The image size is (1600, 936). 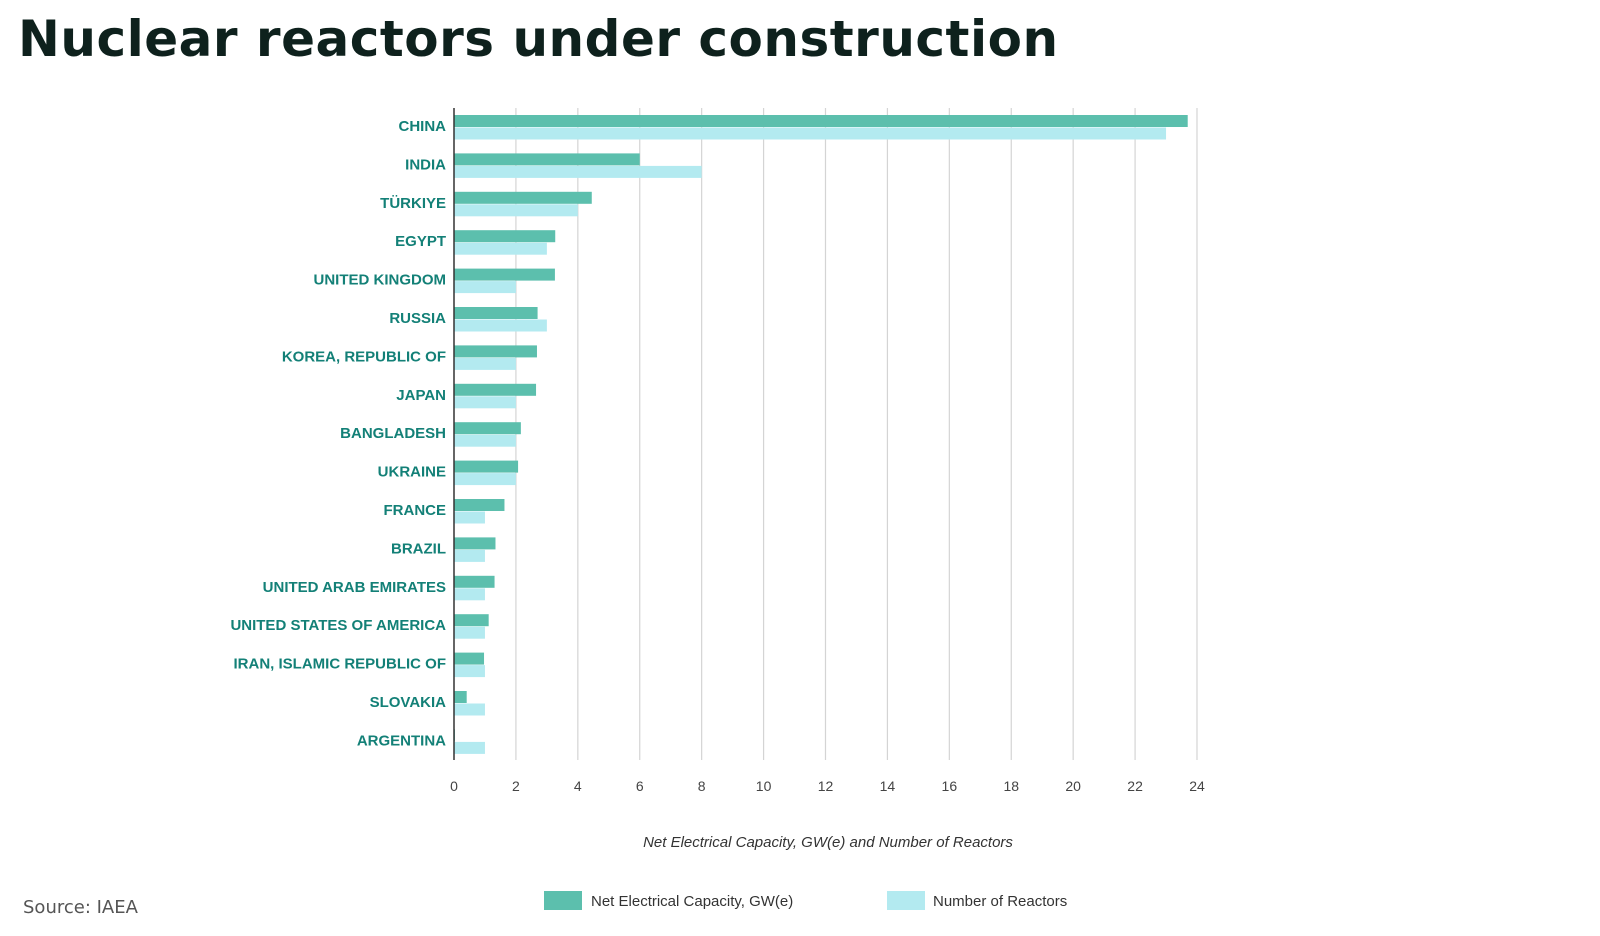 What do you see at coordinates (420, 241) in the screenshot?
I see `category-label: EGYPT` at bounding box center [420, 241].